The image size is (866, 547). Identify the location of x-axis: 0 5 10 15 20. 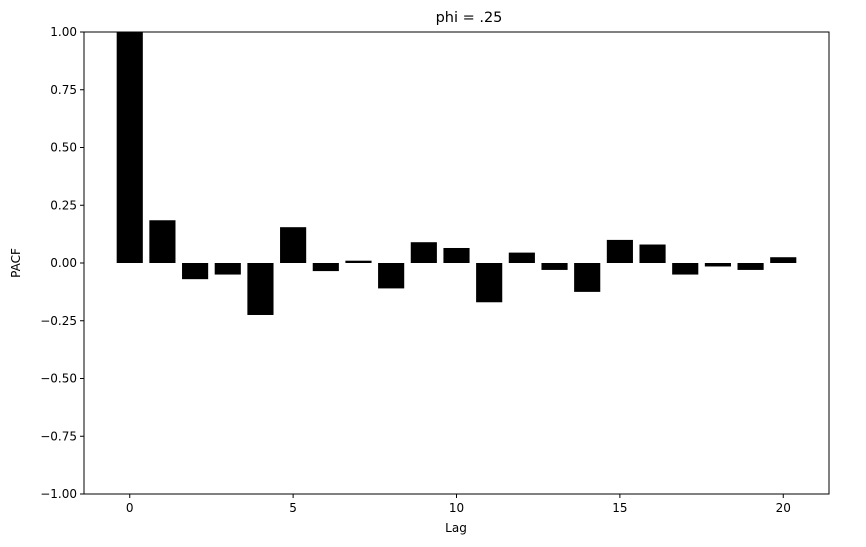
(458, 504).